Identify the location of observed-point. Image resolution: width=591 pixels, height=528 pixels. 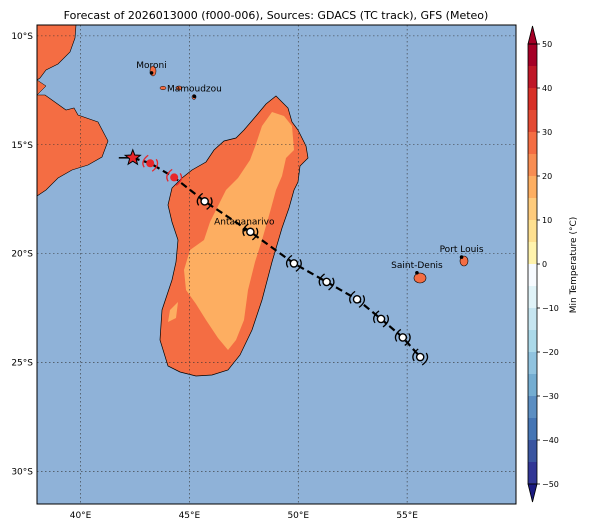
(150, 163).